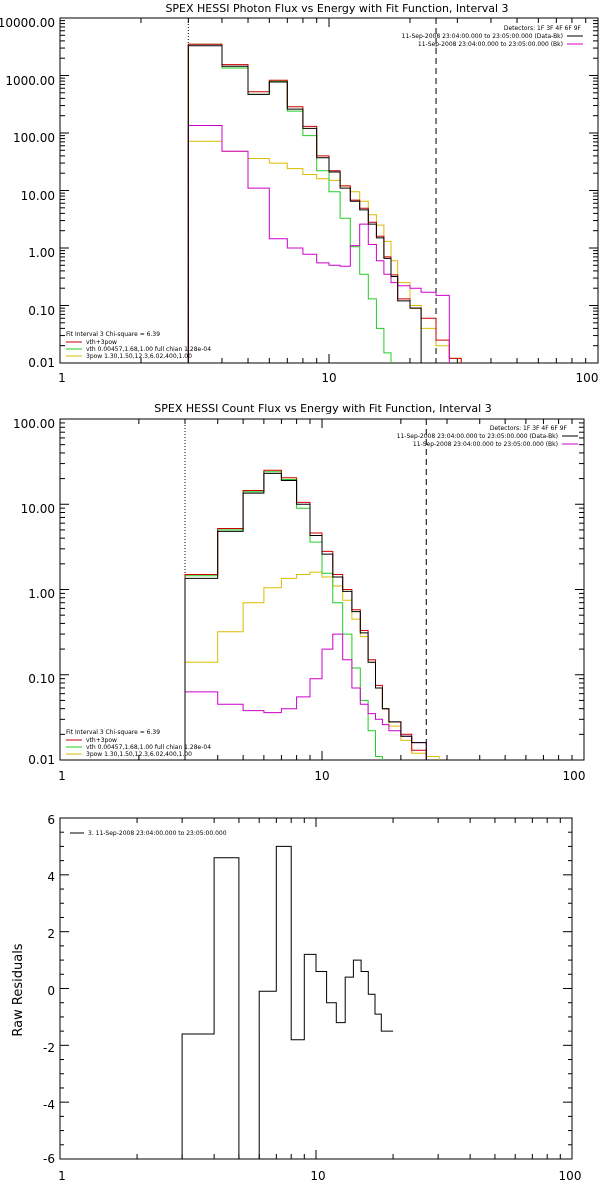 This screenshot has width=600, height=1200. Describe the element at coordinates (49, 1159) in the screenshot. I see `y-tick-label: -6` at that location.